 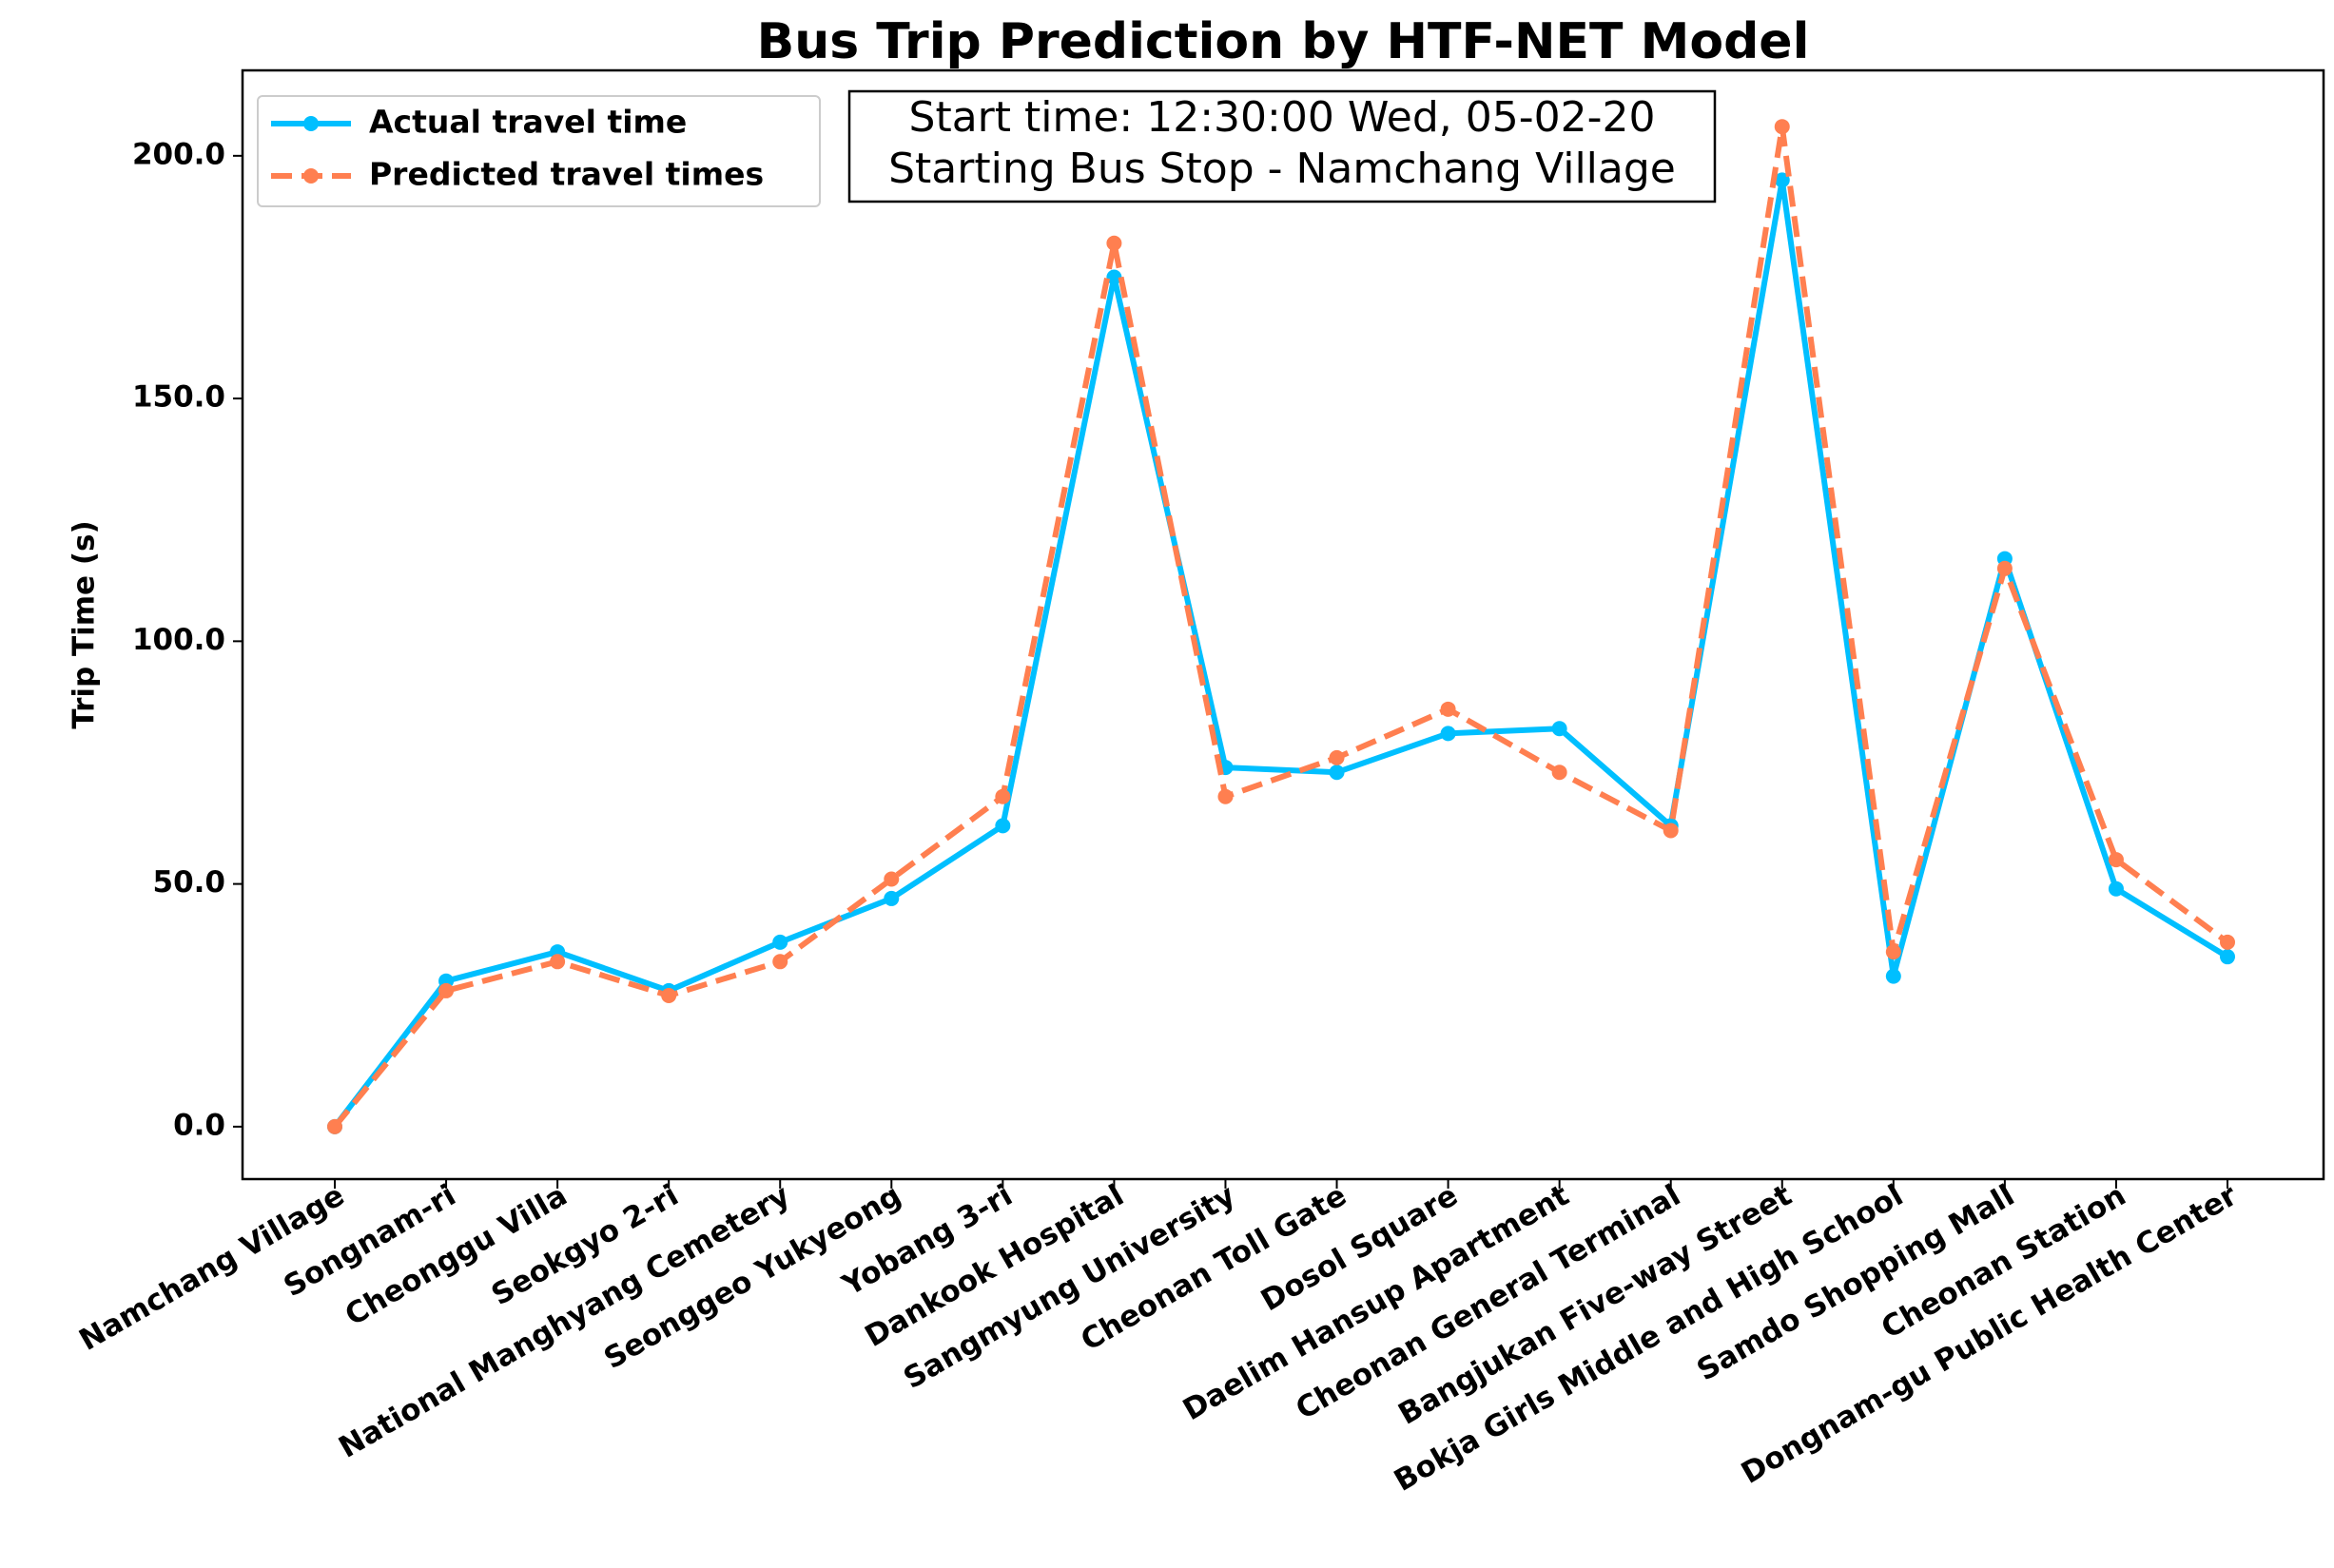 What do you see at coordinates (566, 174) in the screenshot?
I see `legend-label: Predicted travel times` at bounding box center [566, 174].